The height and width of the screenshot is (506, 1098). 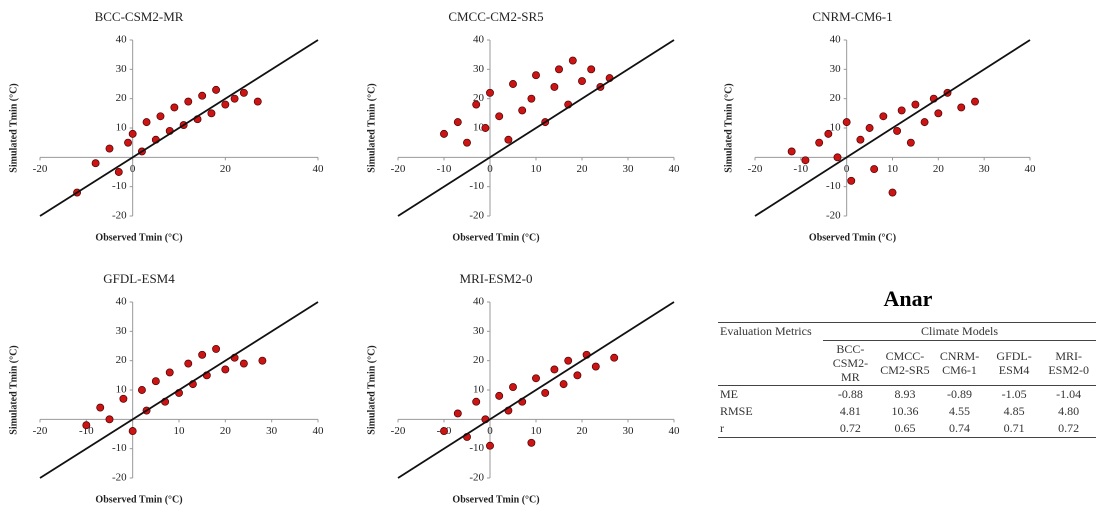 I want to click on cell: 4.80, so click(x=1069, y=411).